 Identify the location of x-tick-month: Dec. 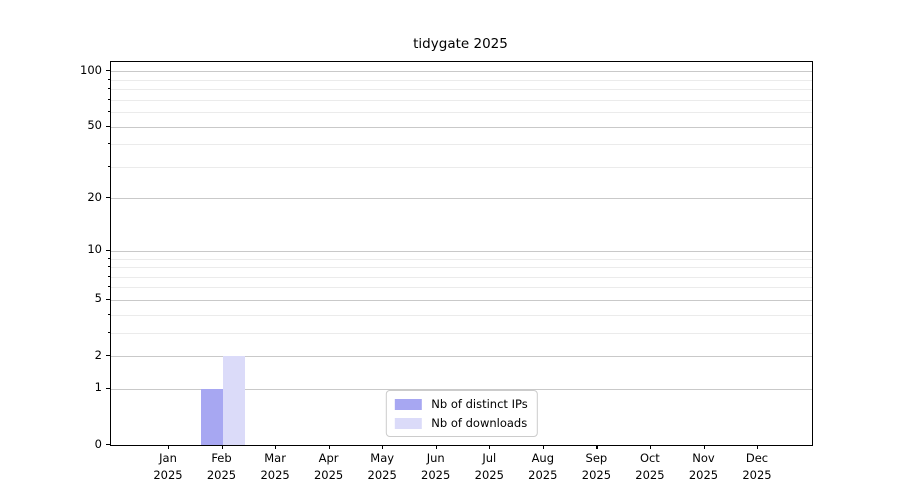
(757, 458).